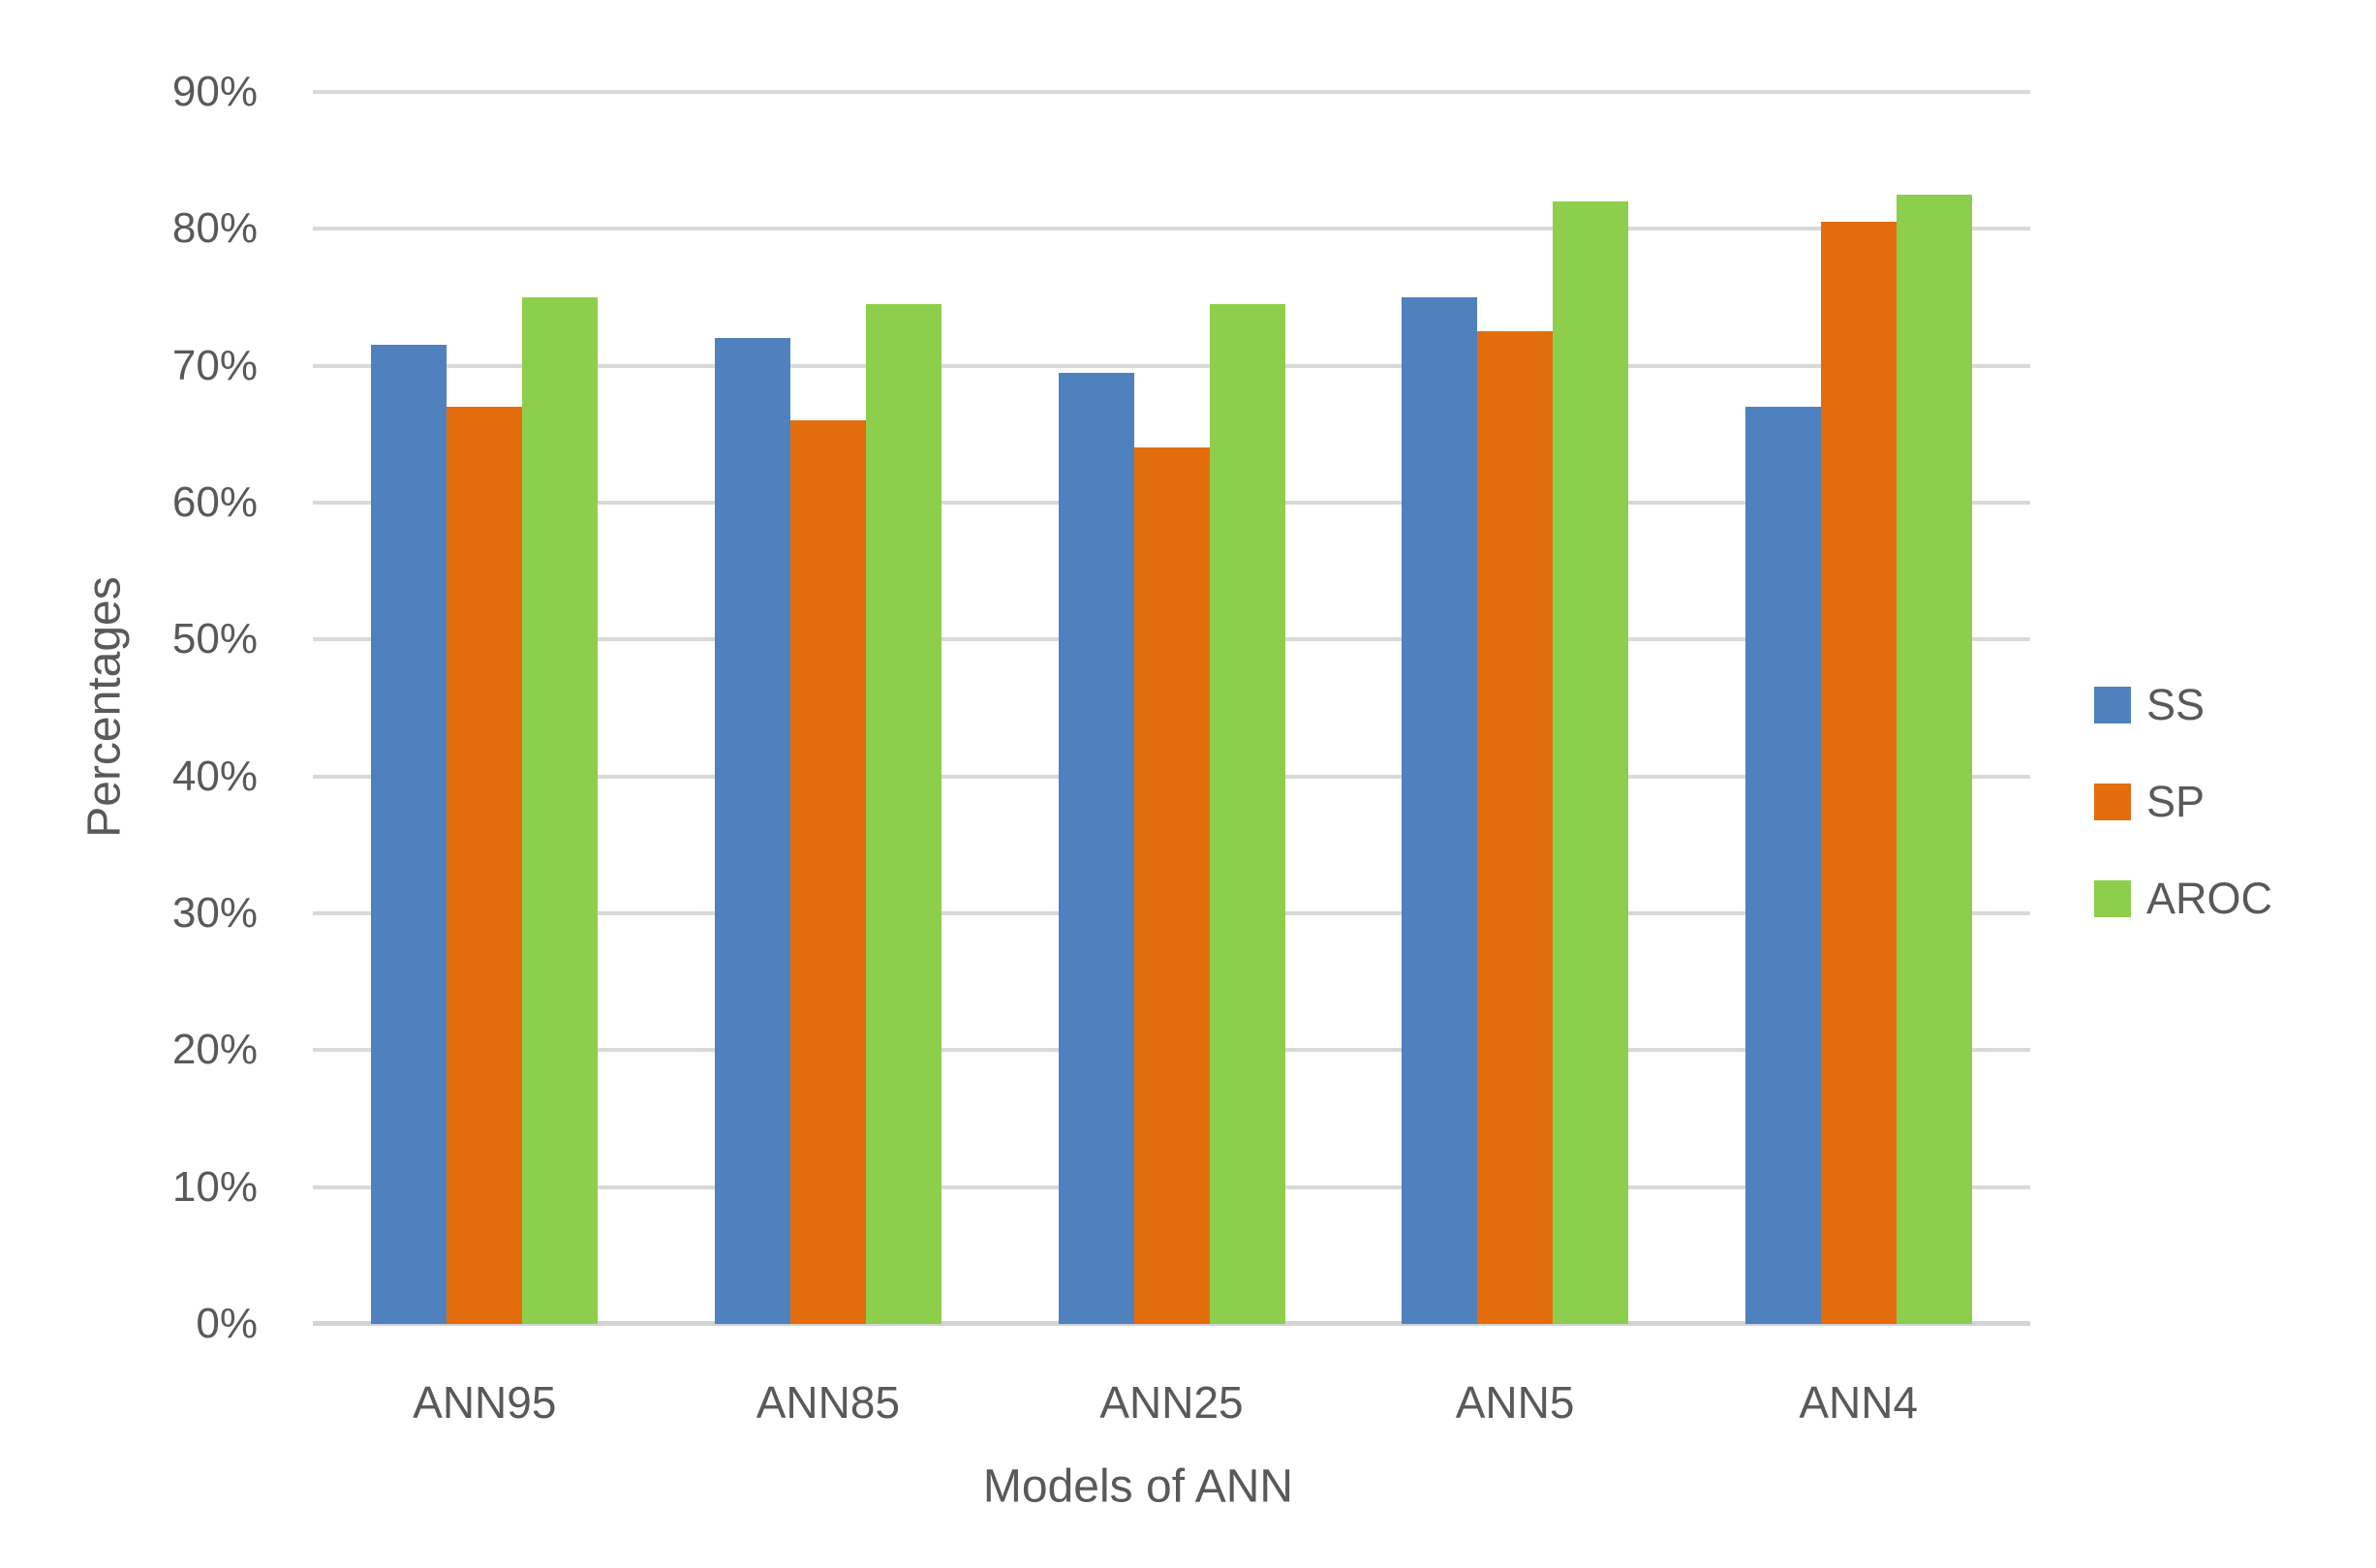 The height and width of the screenshot is (1568, 2376). Describe the element at coordinates (2112, 705) in the screenshot. I see `legend-swatch-ss` at that location.